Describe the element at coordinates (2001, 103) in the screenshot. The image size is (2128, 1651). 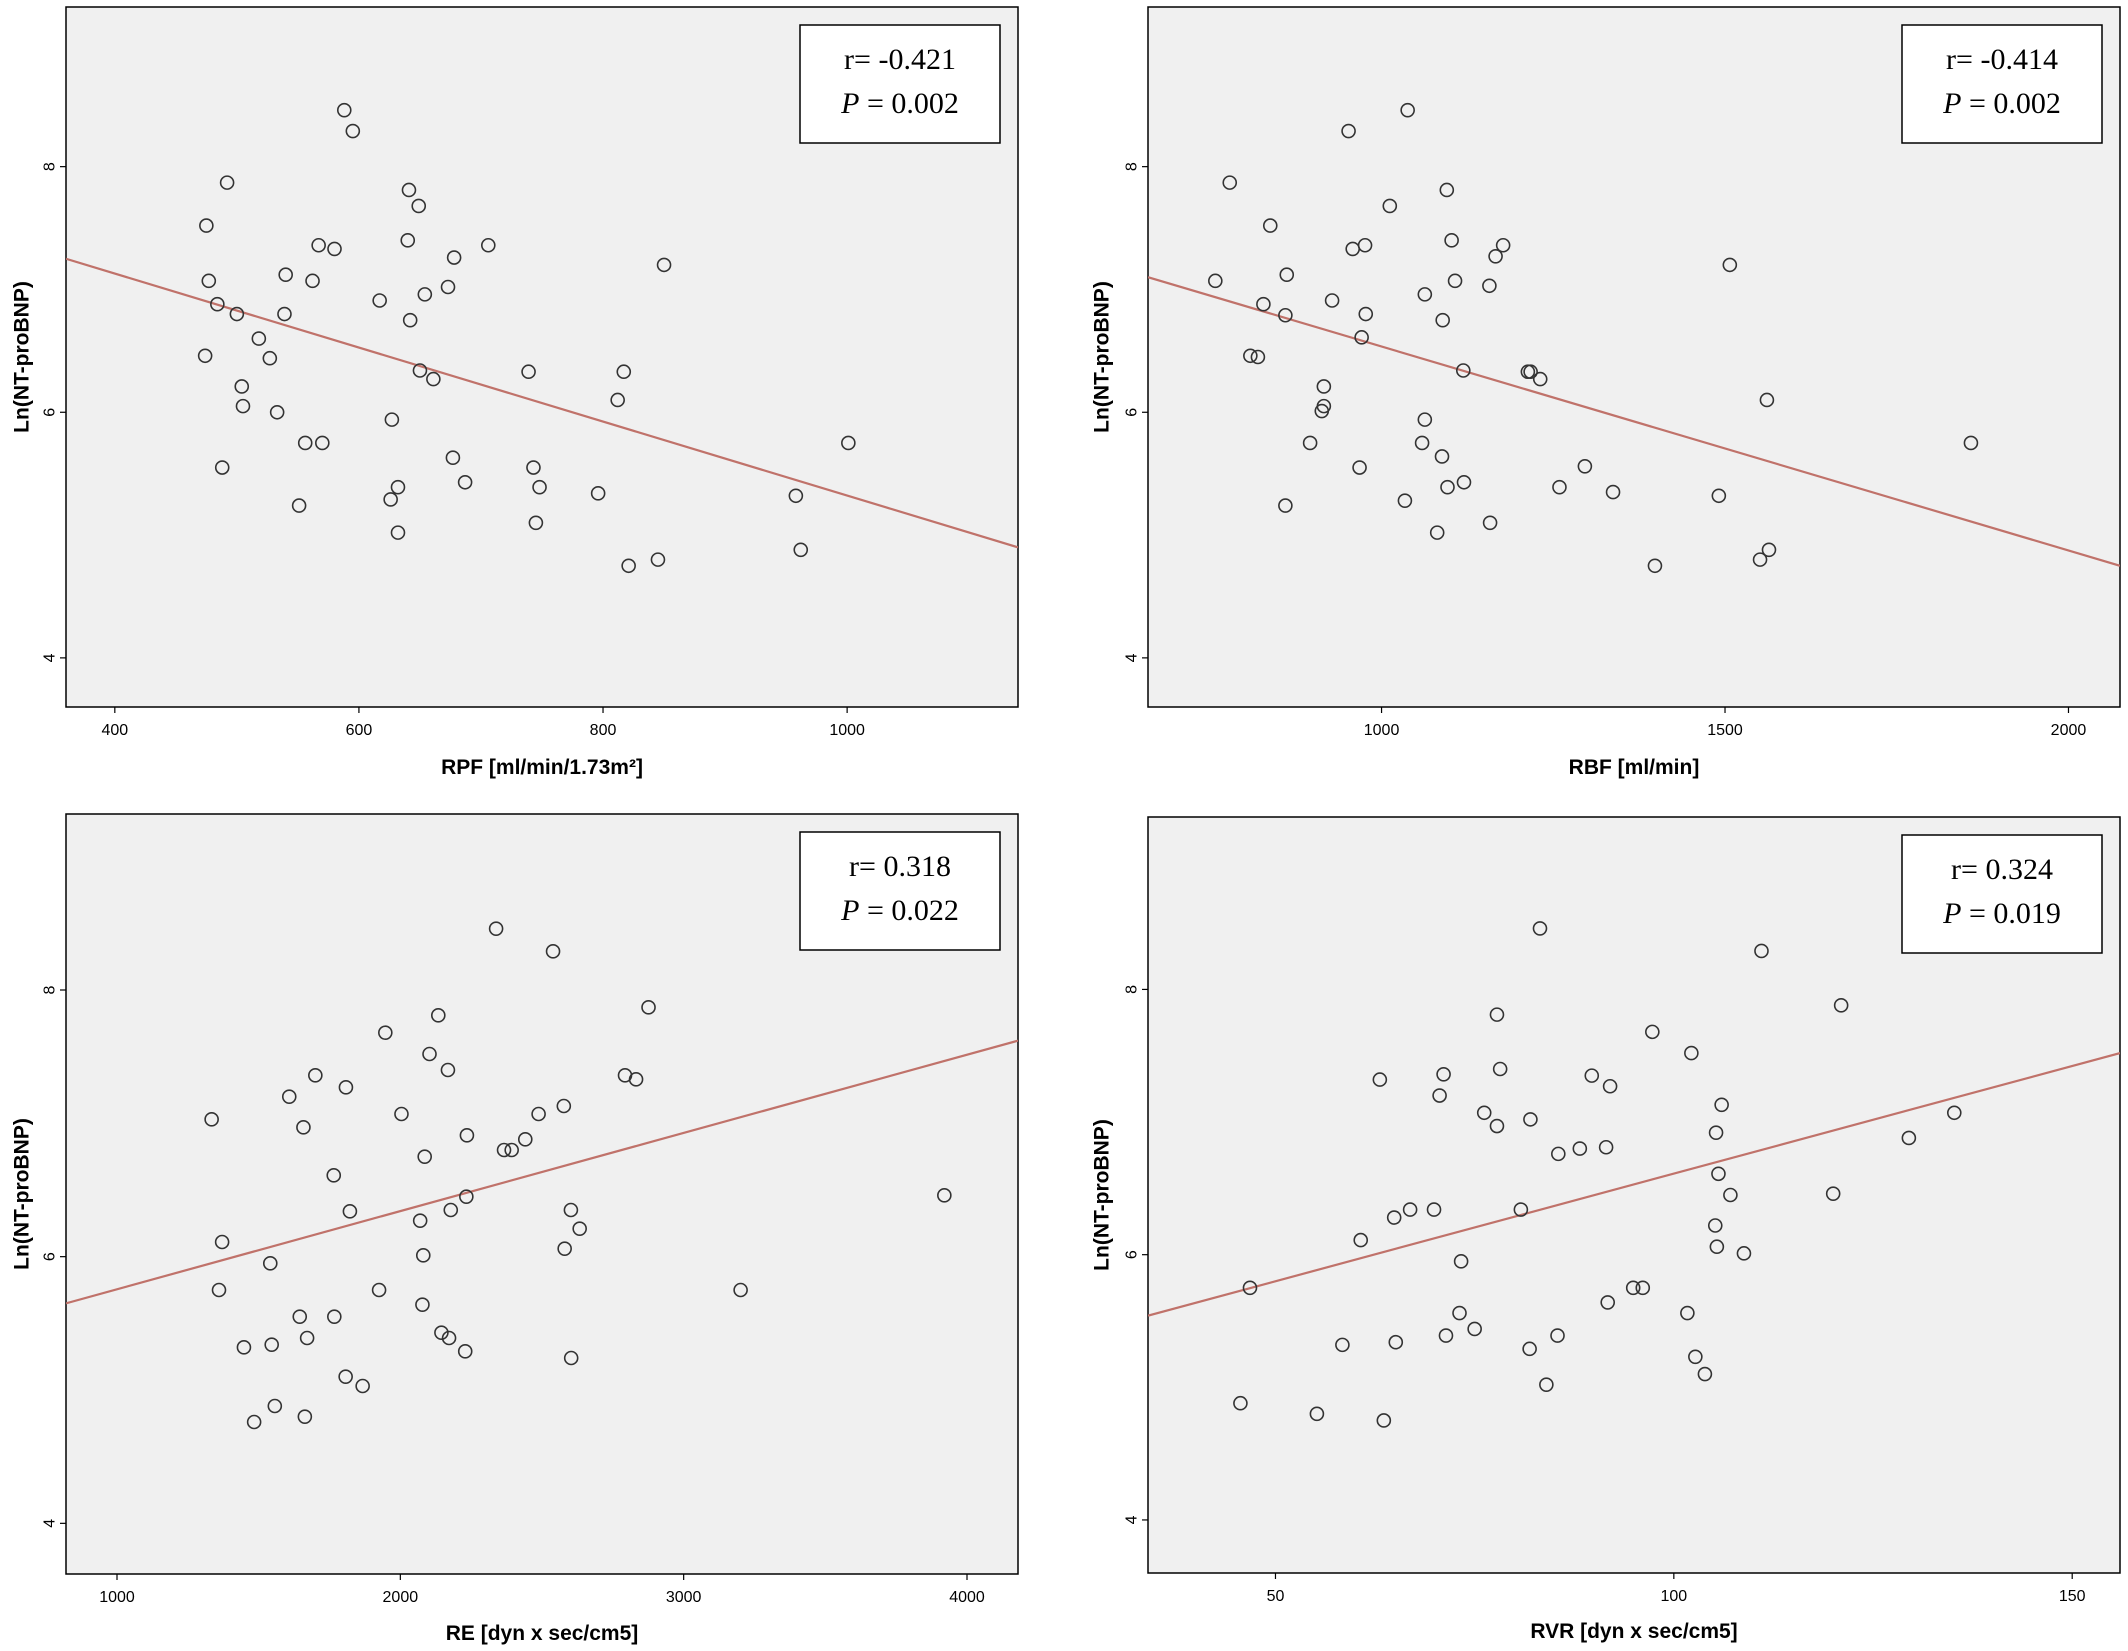
I see `p-value: P = 0.002` at that location.